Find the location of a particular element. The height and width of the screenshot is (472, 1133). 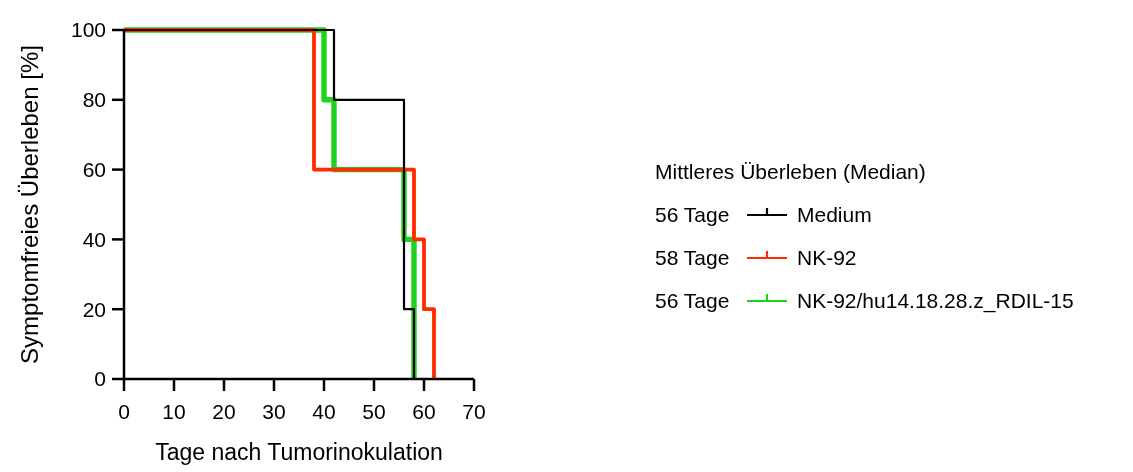

x-tick-label: 60 is located at coordinates (424, 411).